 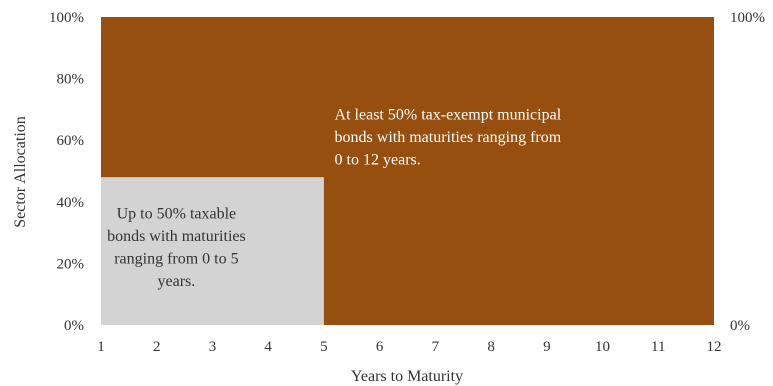 I want to click on region-label-line: bonds with maturities ranging from, so click(x=448, y=137).